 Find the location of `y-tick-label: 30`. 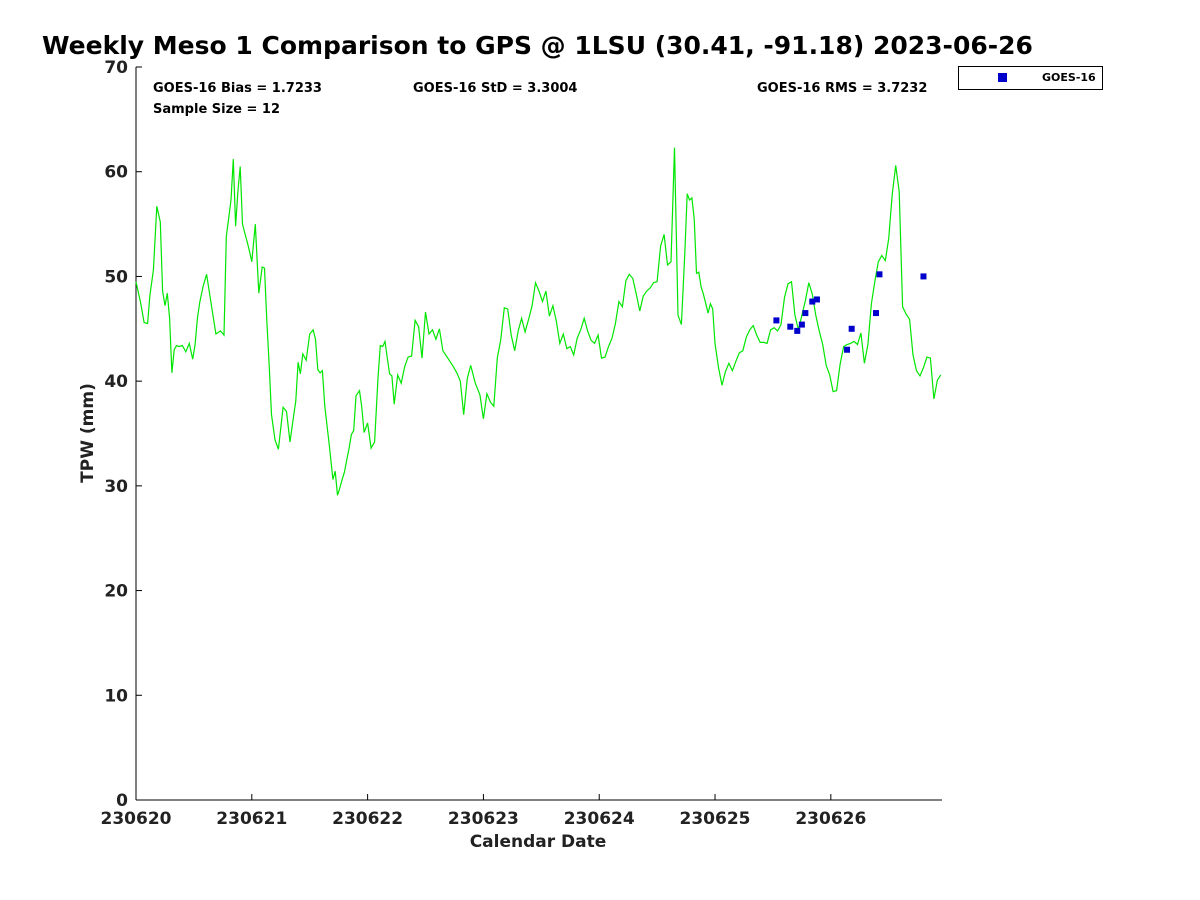

y-tick-label: 30 is located at coordinates (116, 487).